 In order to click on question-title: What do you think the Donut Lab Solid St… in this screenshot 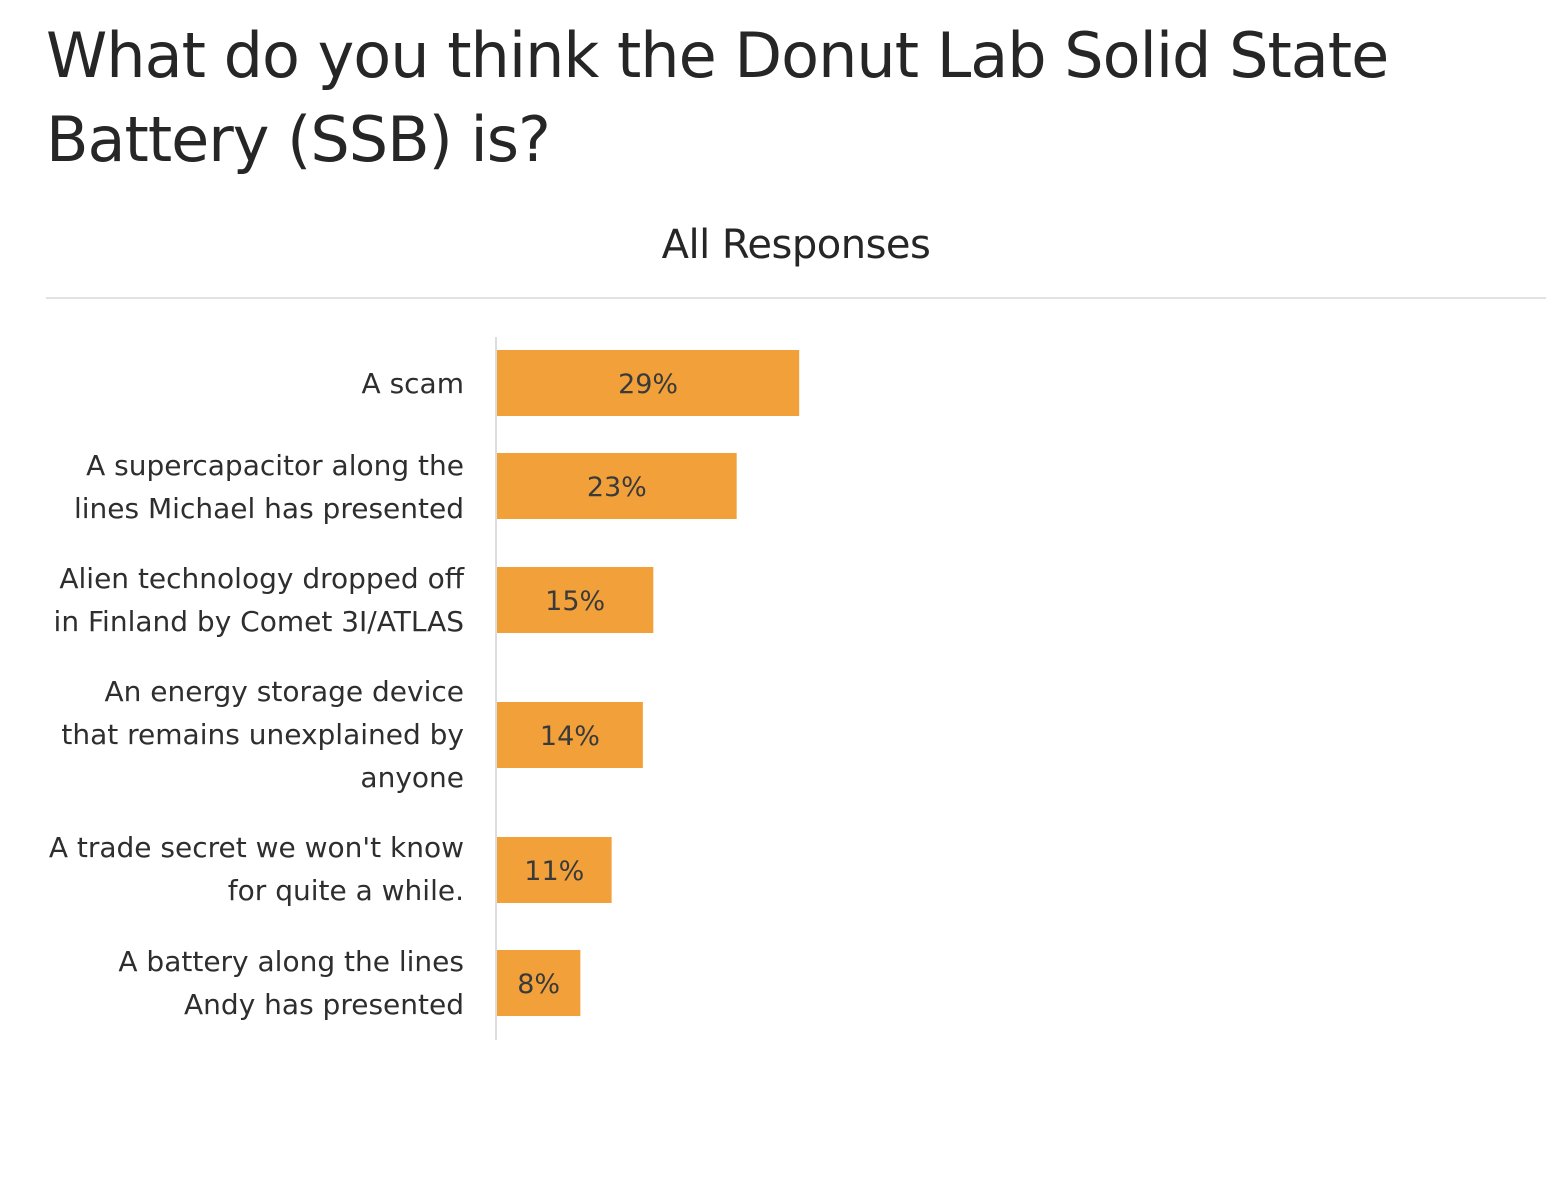, I will do `click(717, 97)`.